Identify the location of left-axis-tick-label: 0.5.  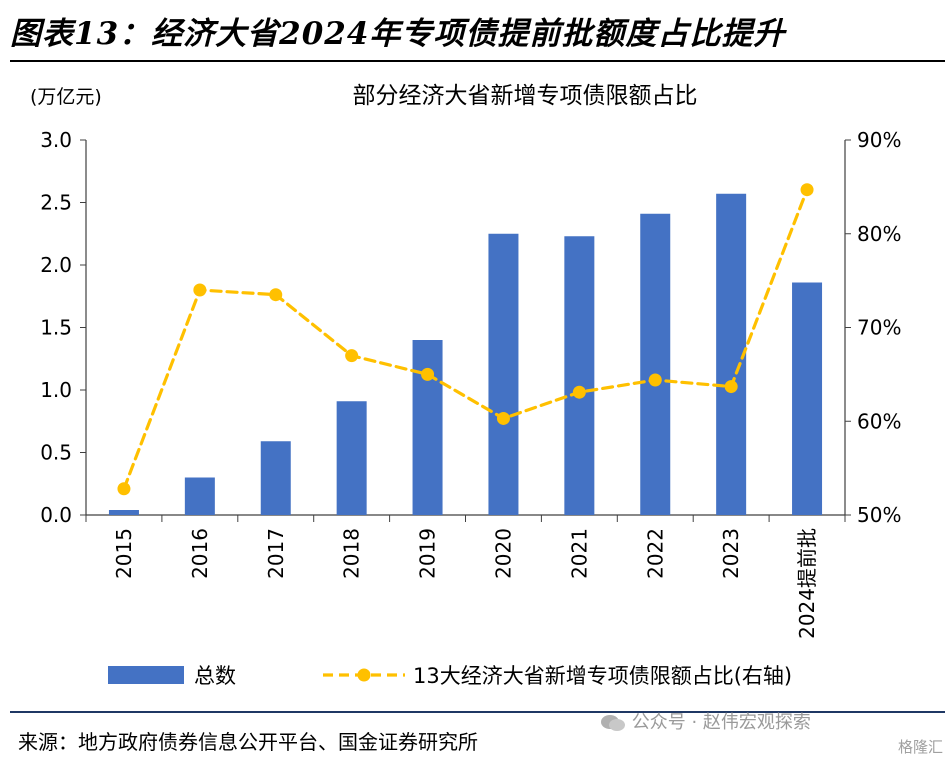
(56, 453).